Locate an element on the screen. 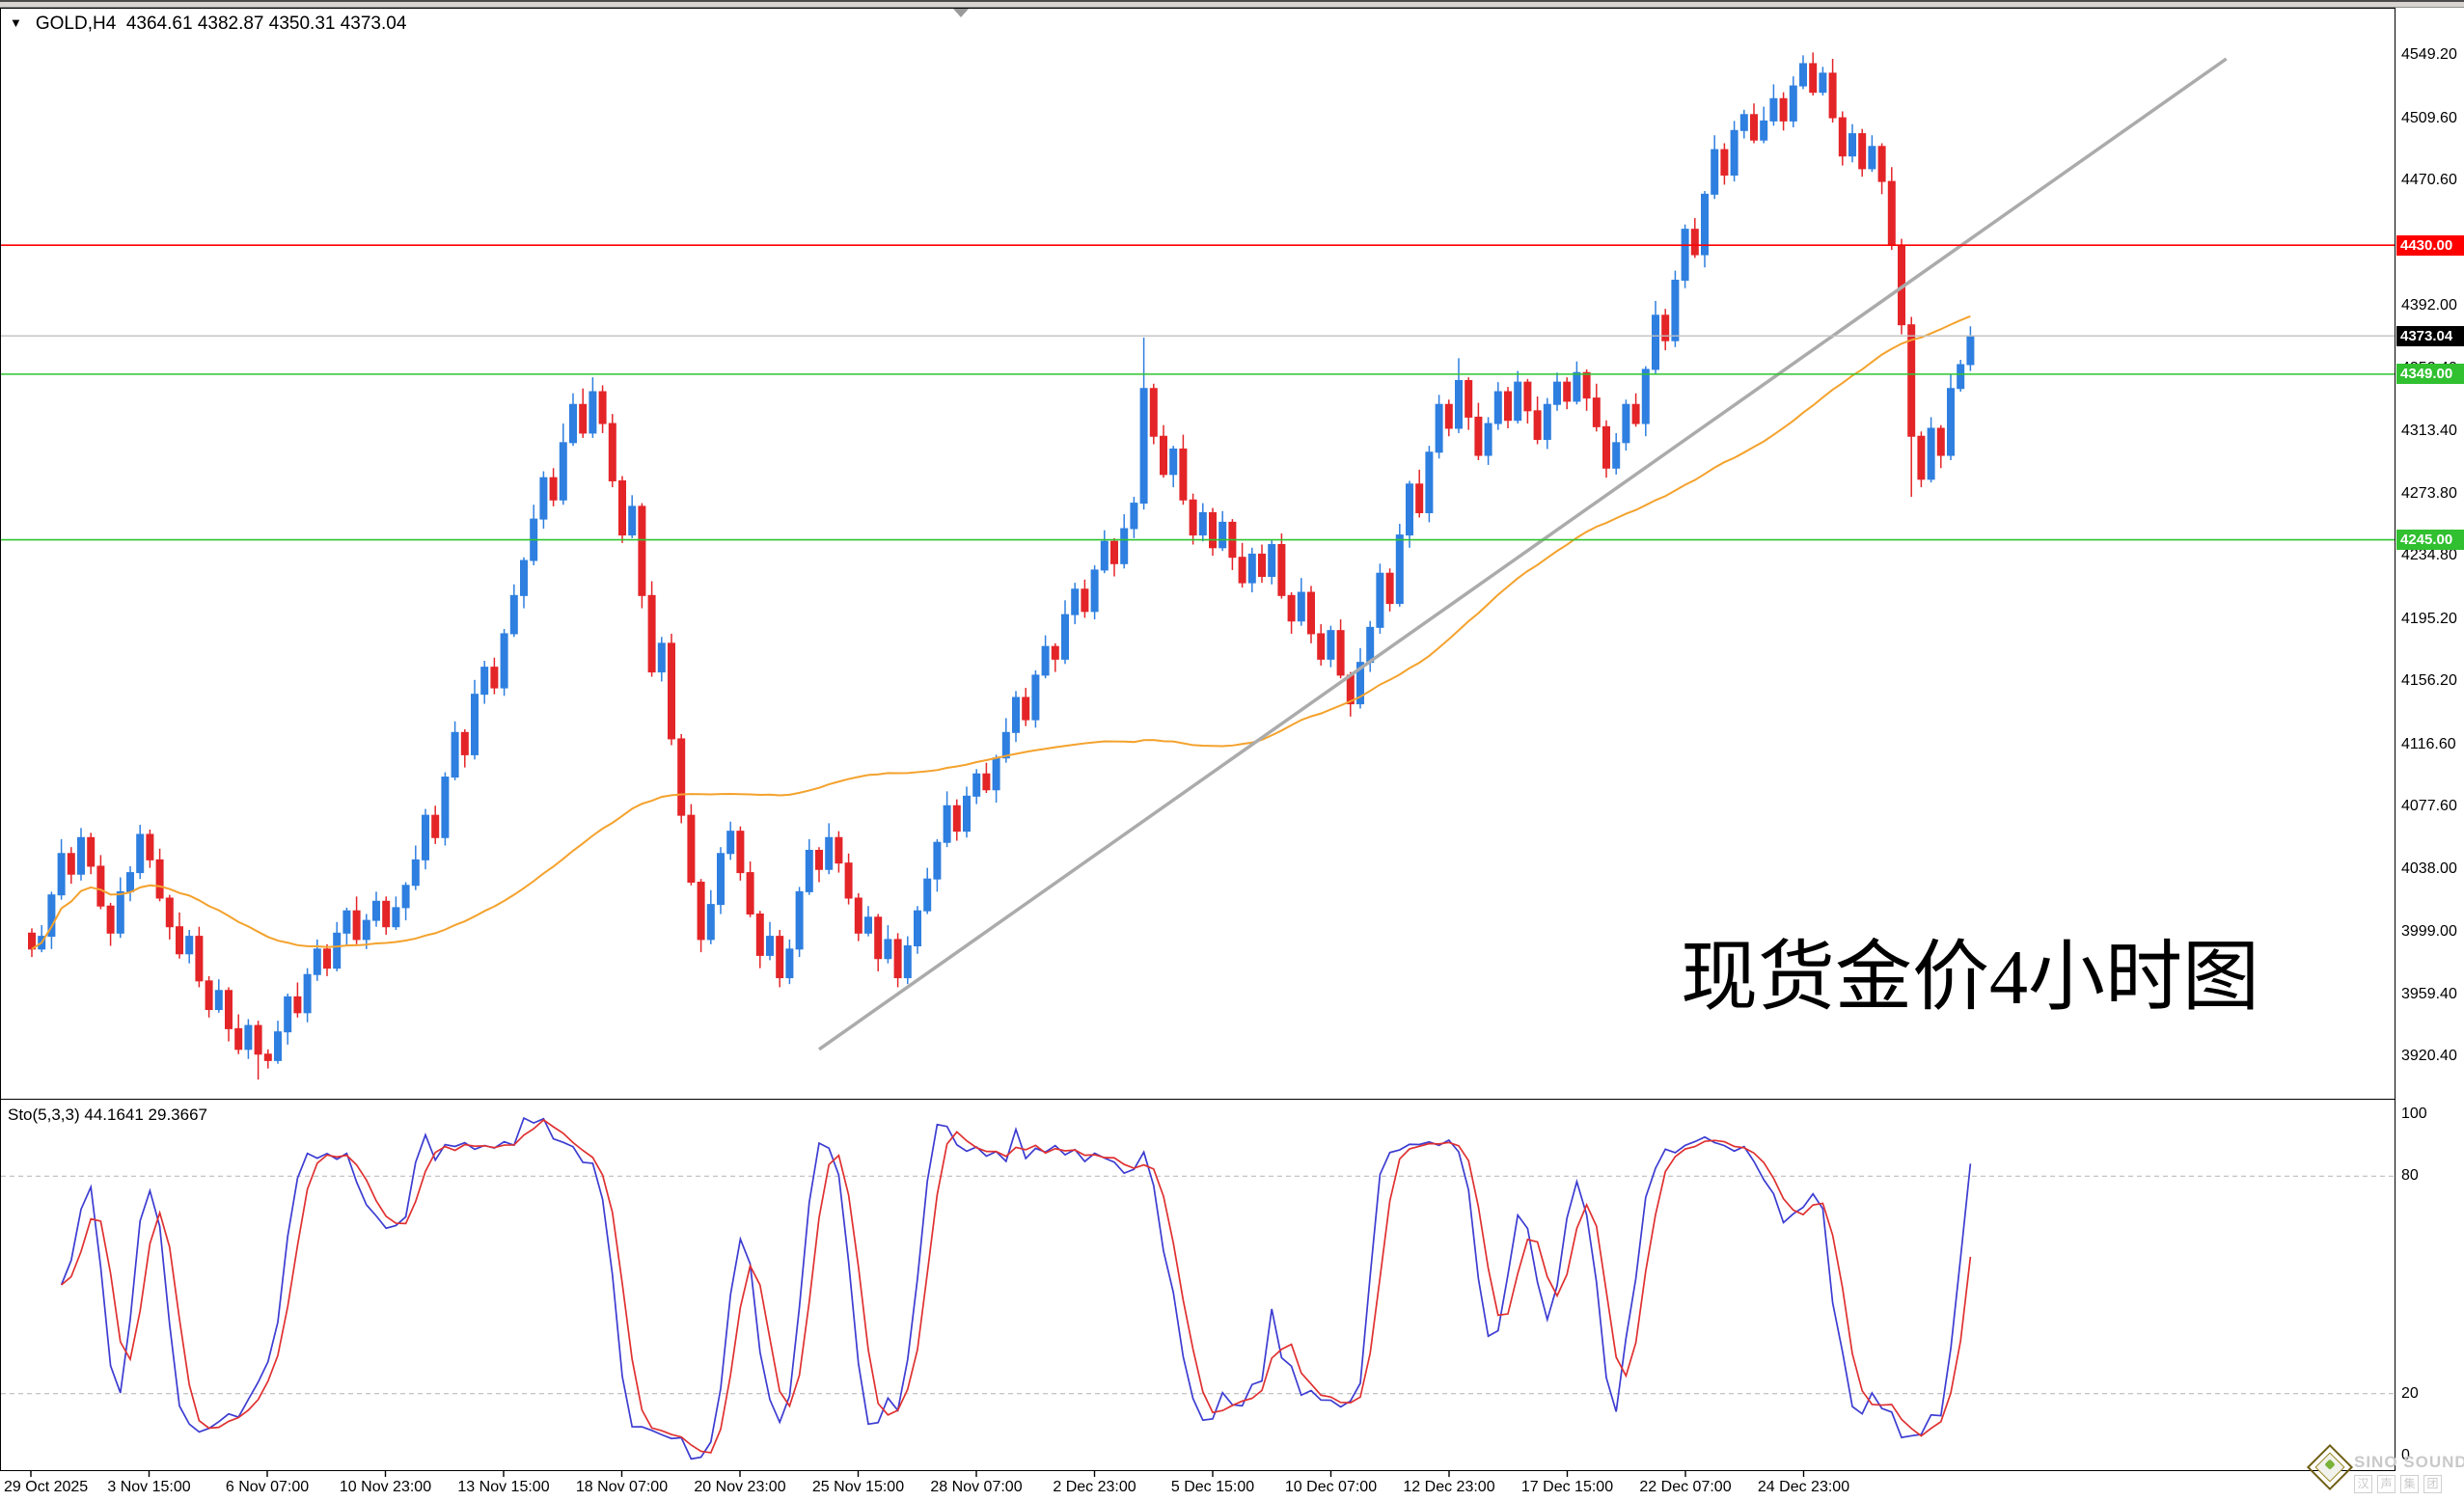  date-tick-label: 22 Dec 07:00 is located at coordinates (1685, 1487).